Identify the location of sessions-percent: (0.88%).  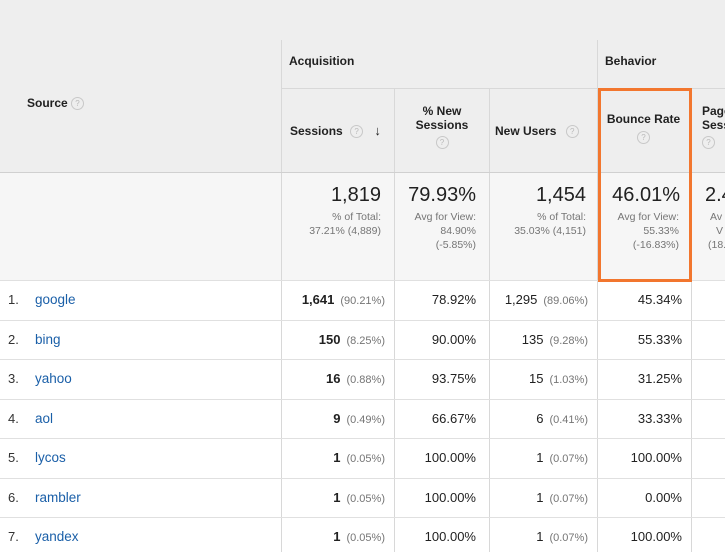
(365, 380).